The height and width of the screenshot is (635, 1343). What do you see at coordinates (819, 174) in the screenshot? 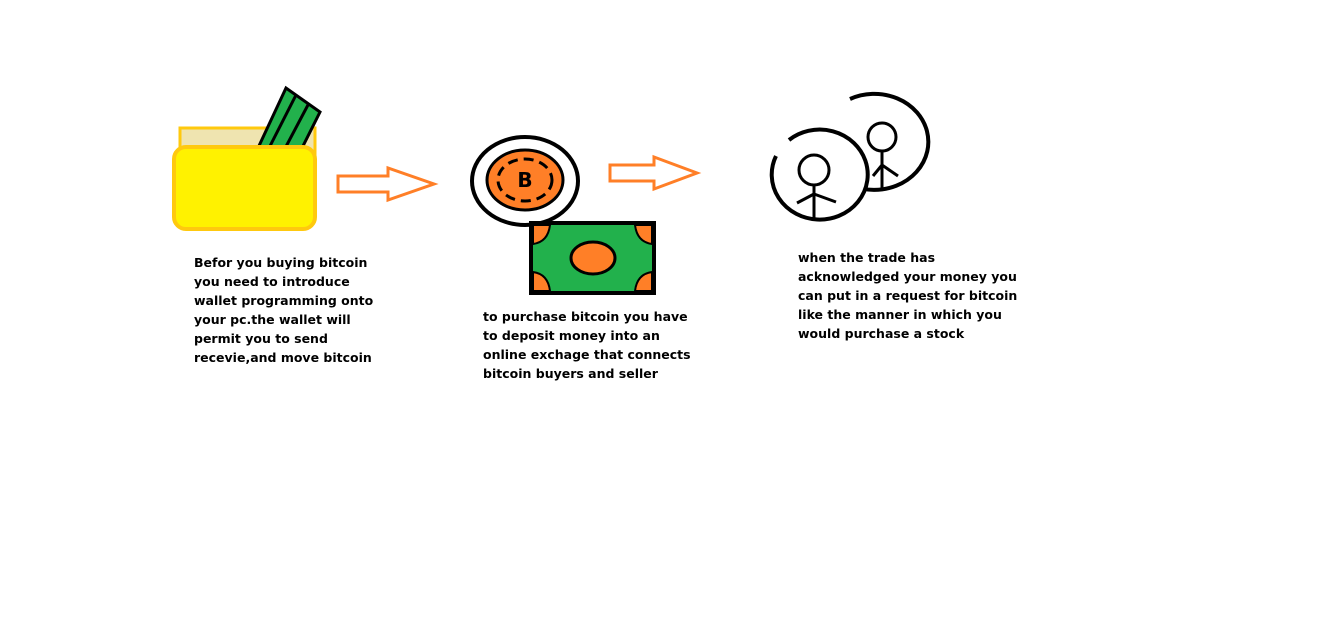
I see `person-icon` at bounding box center [819, 174].